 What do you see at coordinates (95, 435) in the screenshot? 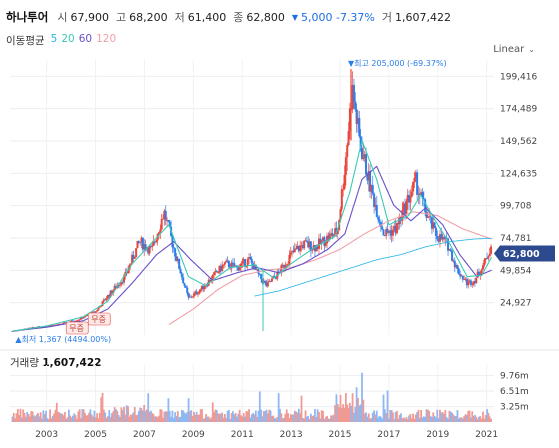
I see `time-tick-label: 2005` at bounding box center [95, 435].